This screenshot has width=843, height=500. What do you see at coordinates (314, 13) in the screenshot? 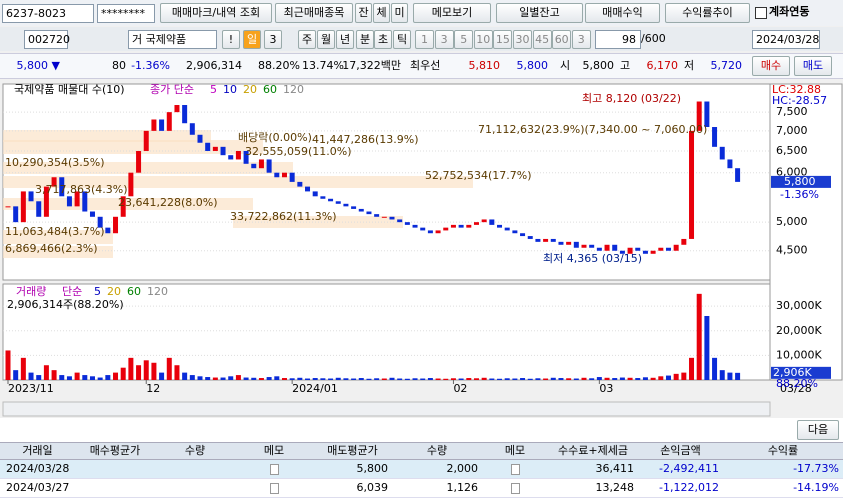
I see `toolbar-button: 최근매매종목` at bounding box center [314, 13].